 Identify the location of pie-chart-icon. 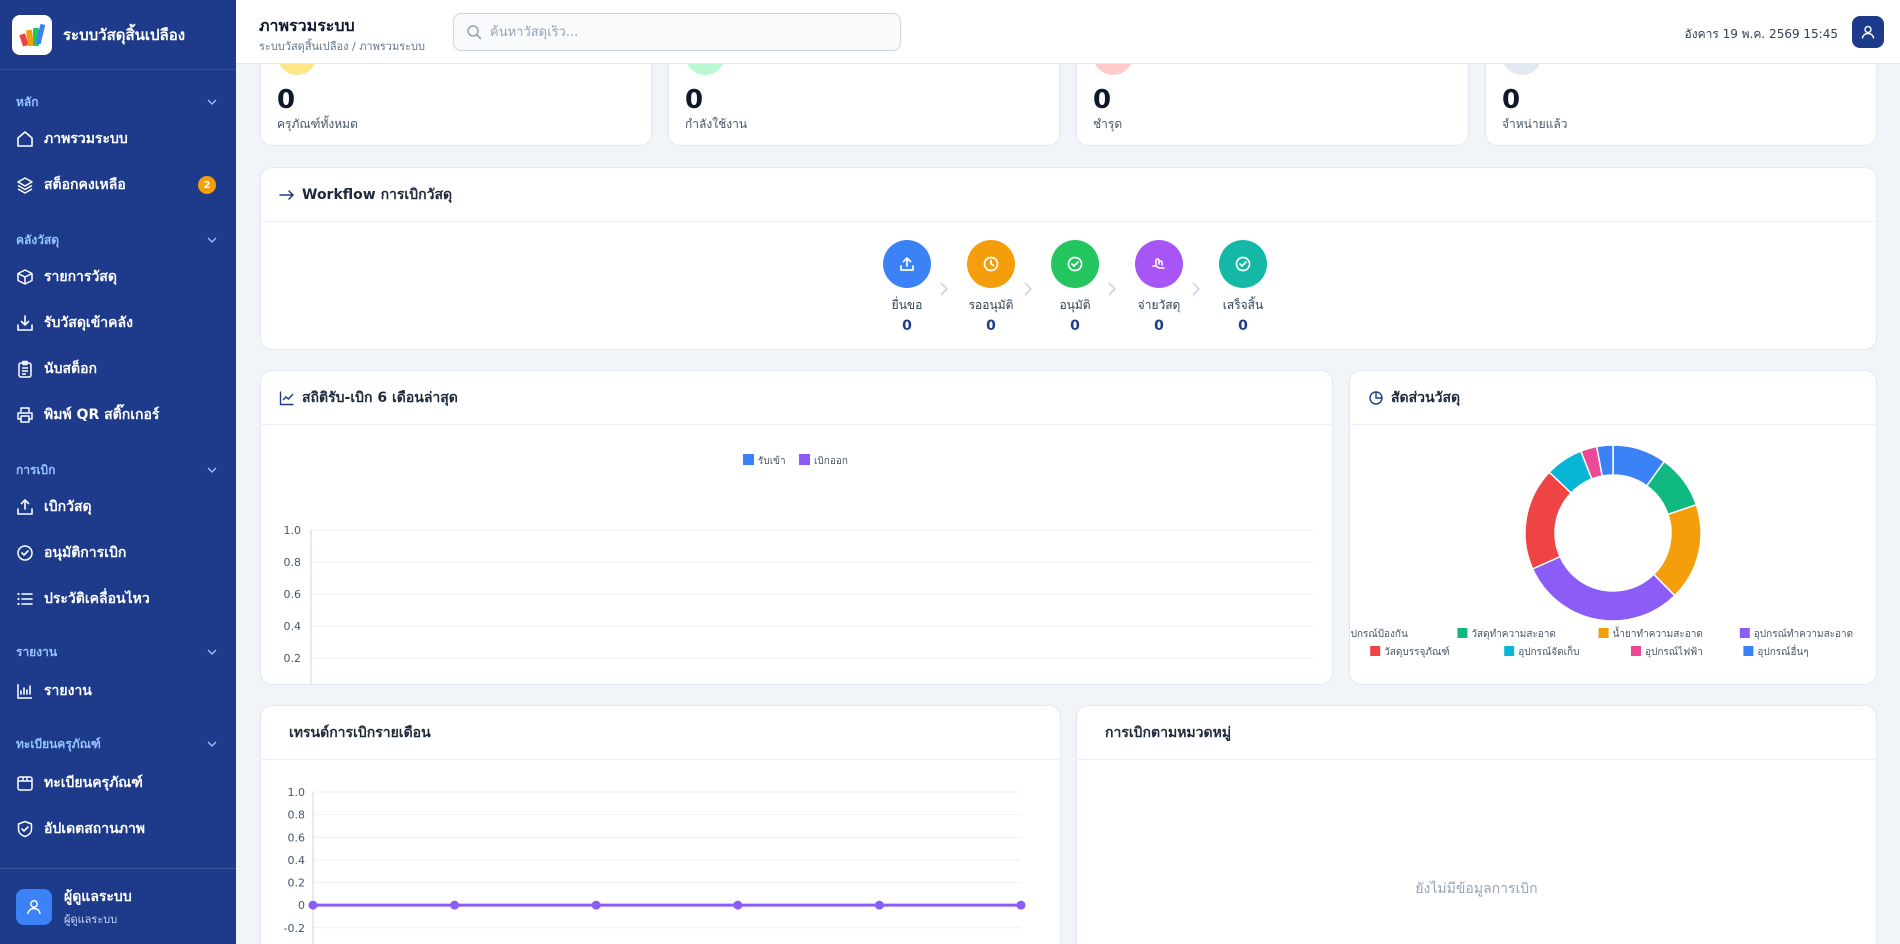
(1376, 397).